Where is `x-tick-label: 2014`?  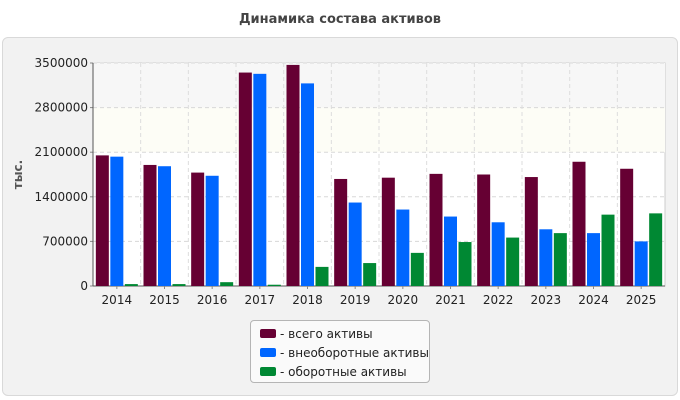 x-tick-label: 2014 is located at coordinates (117, 300).